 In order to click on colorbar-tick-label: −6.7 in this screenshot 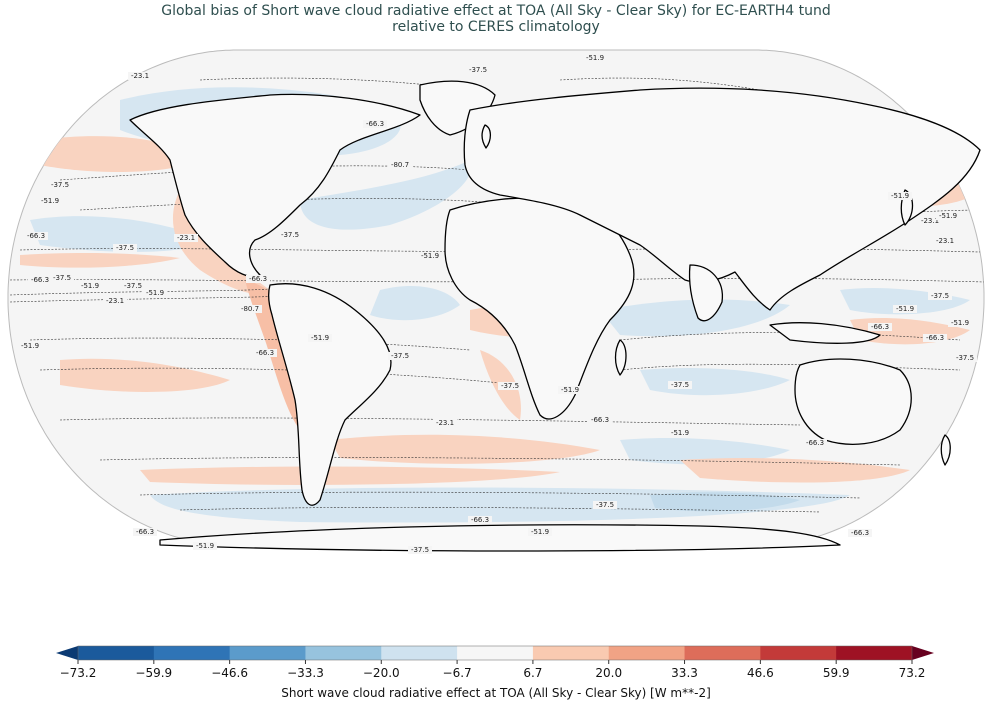, I will do `click(457, 673)`.